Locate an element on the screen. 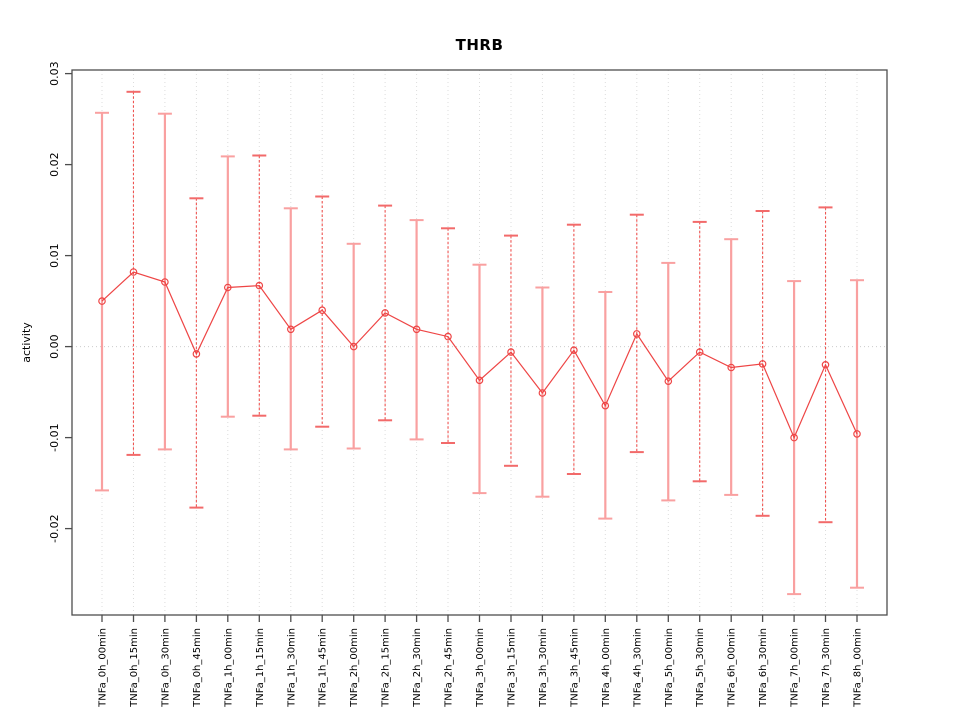 The image size is (960, 720). chart-title: THRB is located at coordinates (479, 45).